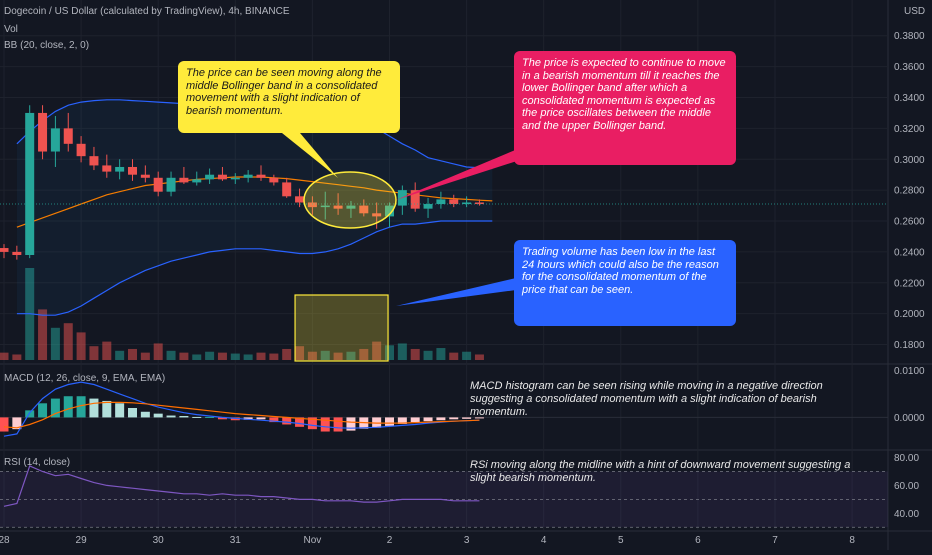 The width and height of the screenshot is (932, 555). I want to click on time-tick-label: Nov, so click(313, 540).